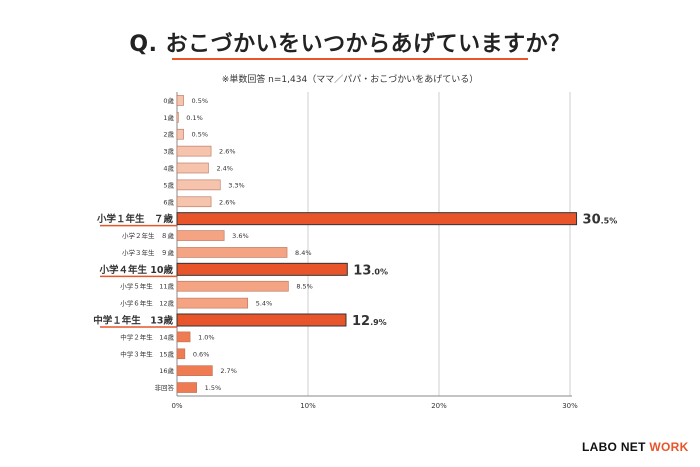 The image size is (700, 467). I want to click on category-label: 中学２年生 14歳, so click(147, 336).